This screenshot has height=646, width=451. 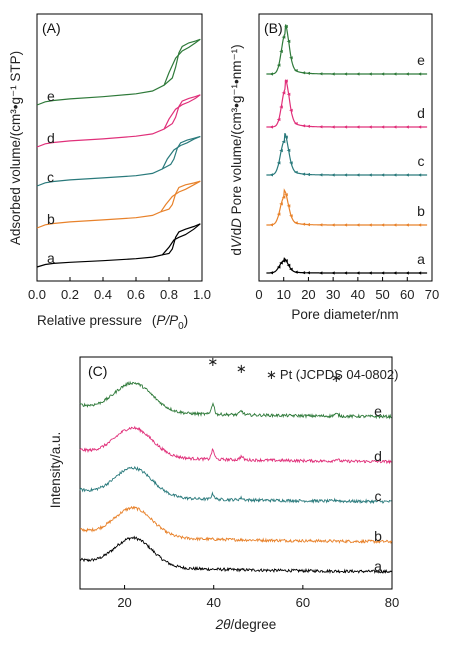 What do you see at coordinates (339, 374) in the screenshot?
I see `panel-c-reference-text: Pt (JCPDS 04-0802)` at bounding box center [339, 374].